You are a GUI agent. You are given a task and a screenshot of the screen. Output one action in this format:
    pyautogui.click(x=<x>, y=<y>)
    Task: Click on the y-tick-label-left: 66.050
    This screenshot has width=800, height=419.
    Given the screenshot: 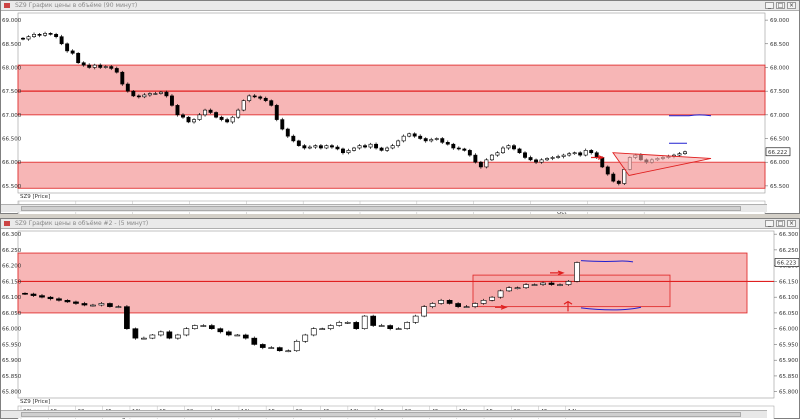 What is the action you would take?
    pyautogui.click(x=12, y=314)
    